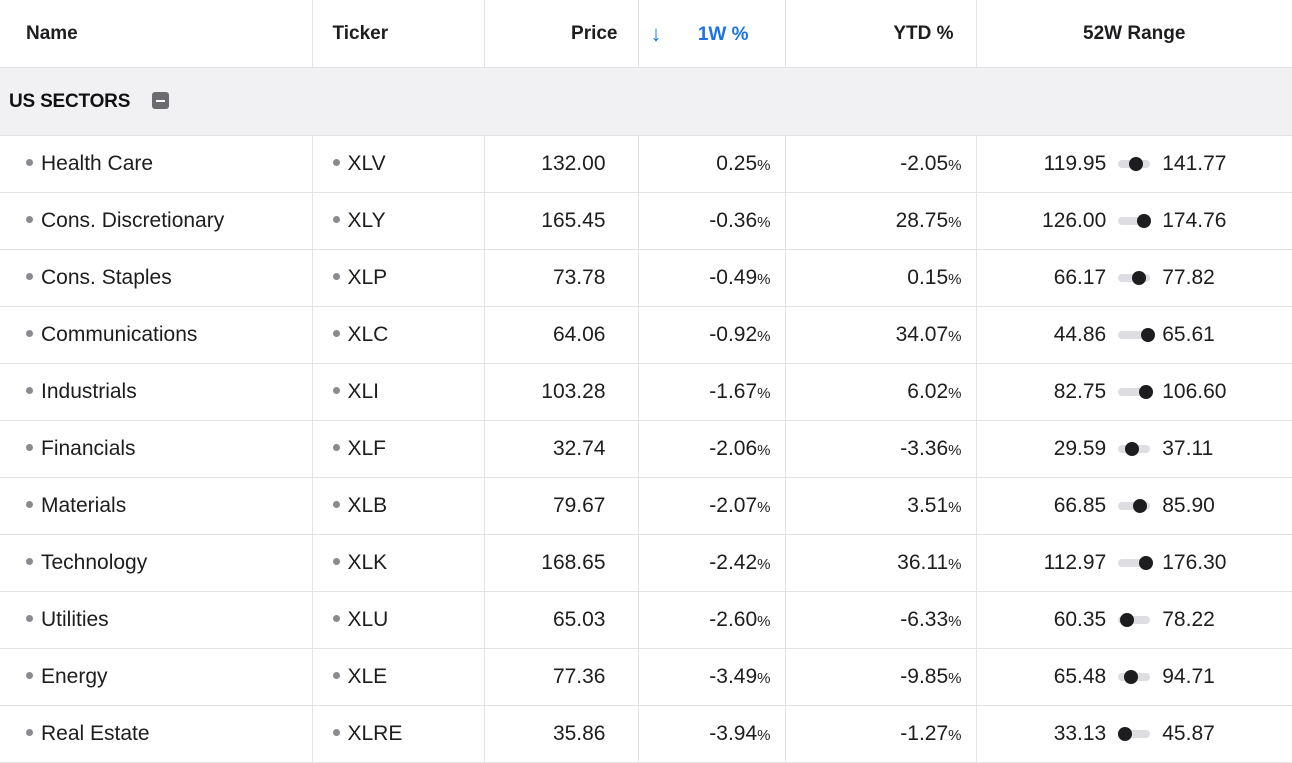 The height and width of the screenshot is (763, 1292). What do you see at coordinates (156, 734) in the screenshot?
I see `sector-name-cell: Real Estate` at bounding box center [156, 734].